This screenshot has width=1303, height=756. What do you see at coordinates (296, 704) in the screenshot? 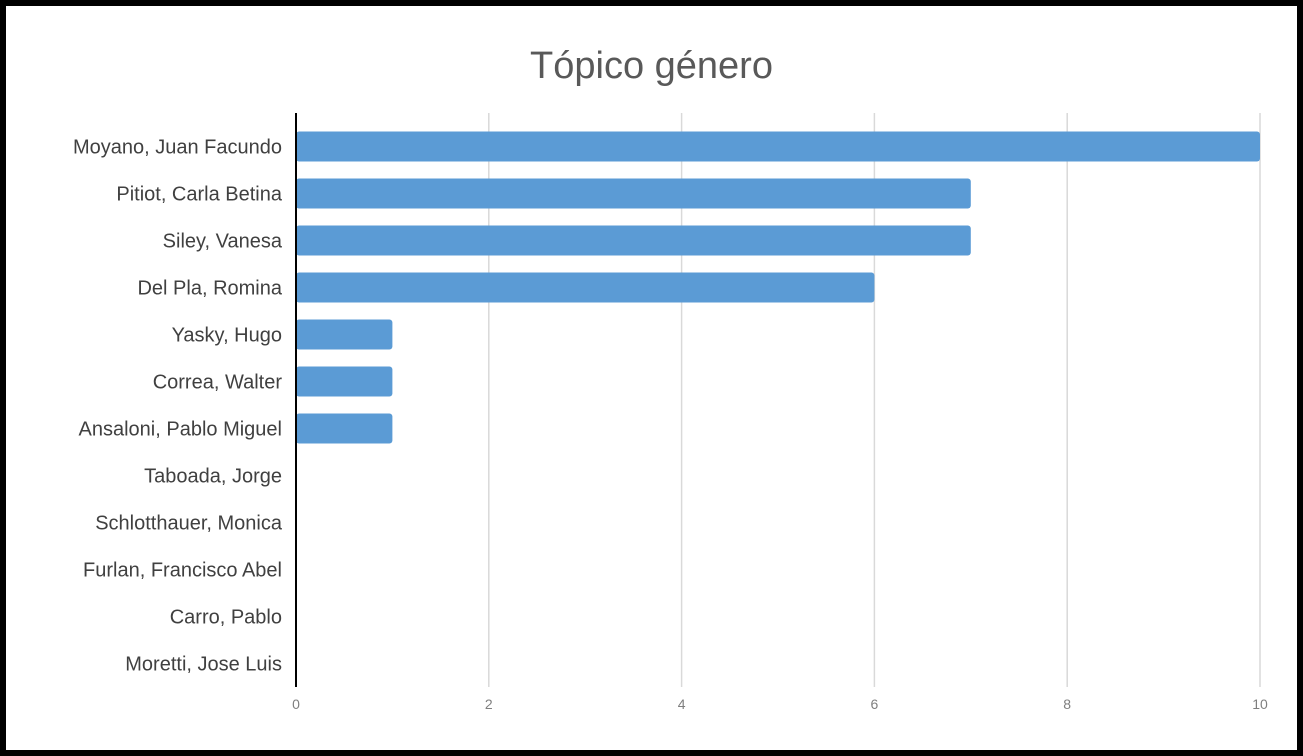
I see `x-tick-label: 0` at bounding box center [296, 704].